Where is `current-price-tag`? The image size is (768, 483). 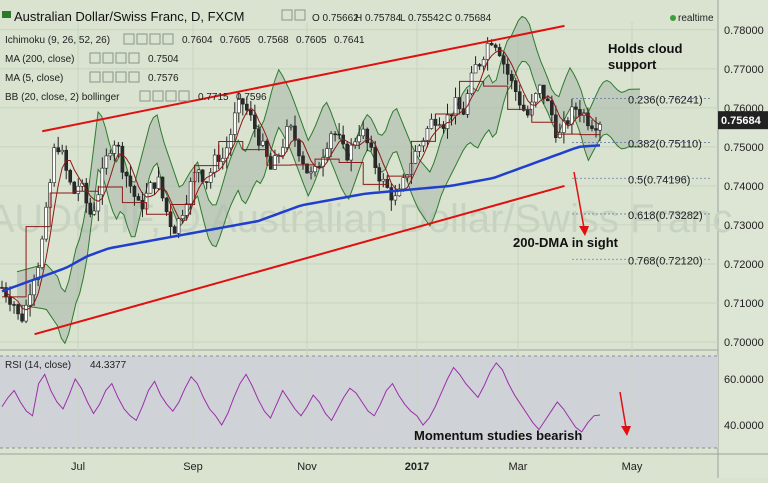 current-price-tag is located at coordinates (743, 120).